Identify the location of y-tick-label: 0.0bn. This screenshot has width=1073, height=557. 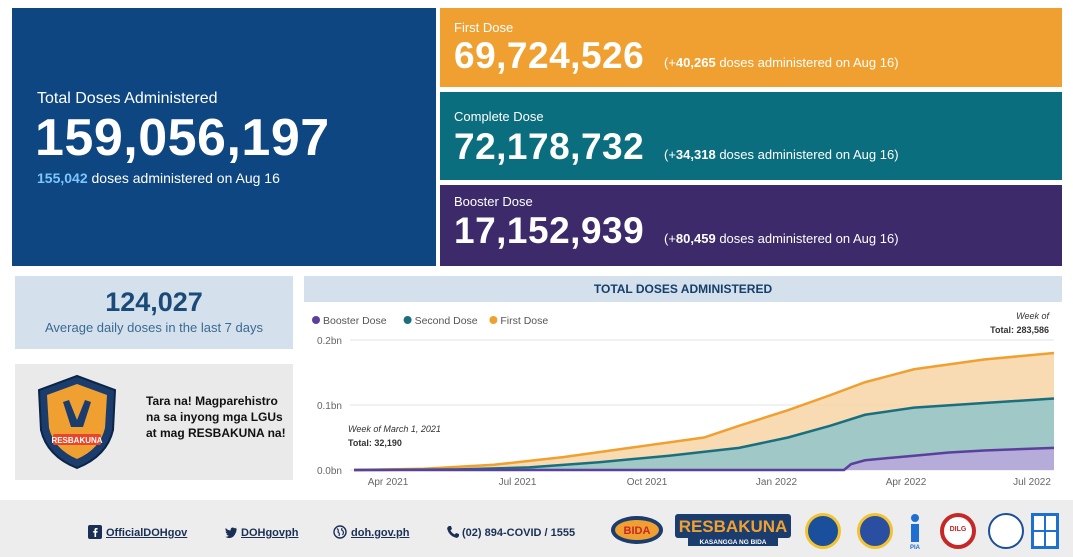
(329, 471).